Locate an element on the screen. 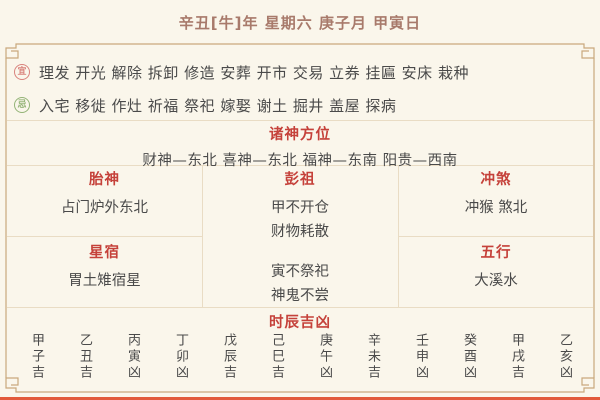  hour-column: 乙丑吉 is located at coordinates (84, 357).